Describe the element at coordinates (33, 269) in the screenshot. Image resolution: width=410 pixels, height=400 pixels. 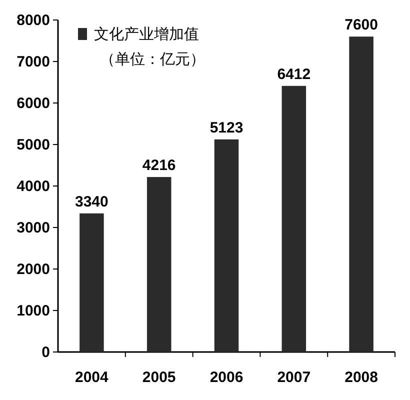
I see `y-tick-label: 2000` at that location.